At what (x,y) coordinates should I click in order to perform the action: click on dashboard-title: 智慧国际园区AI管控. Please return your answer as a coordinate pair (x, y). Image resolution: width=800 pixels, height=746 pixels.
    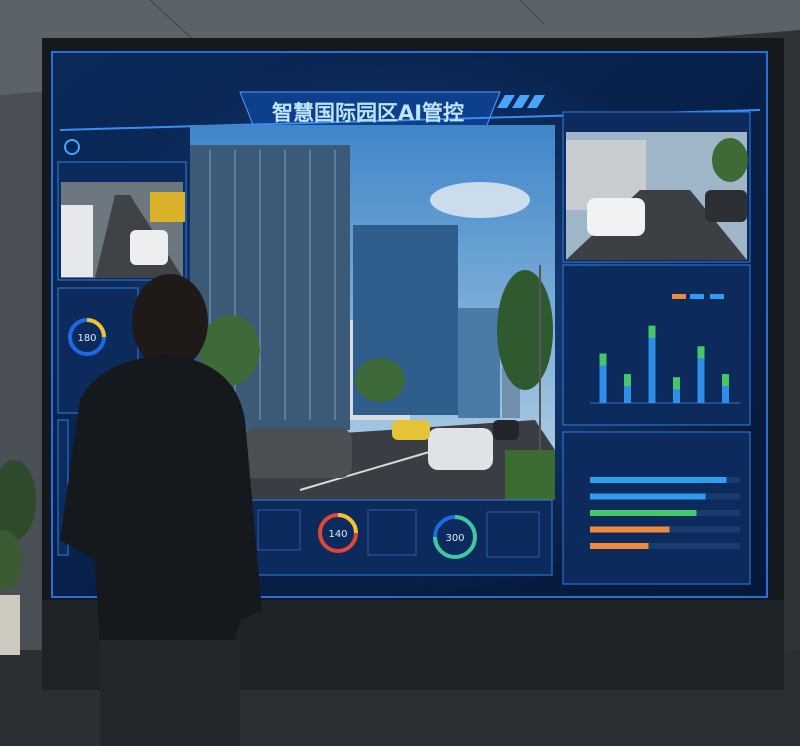
    Looking at the image, I should click on (368, 113).